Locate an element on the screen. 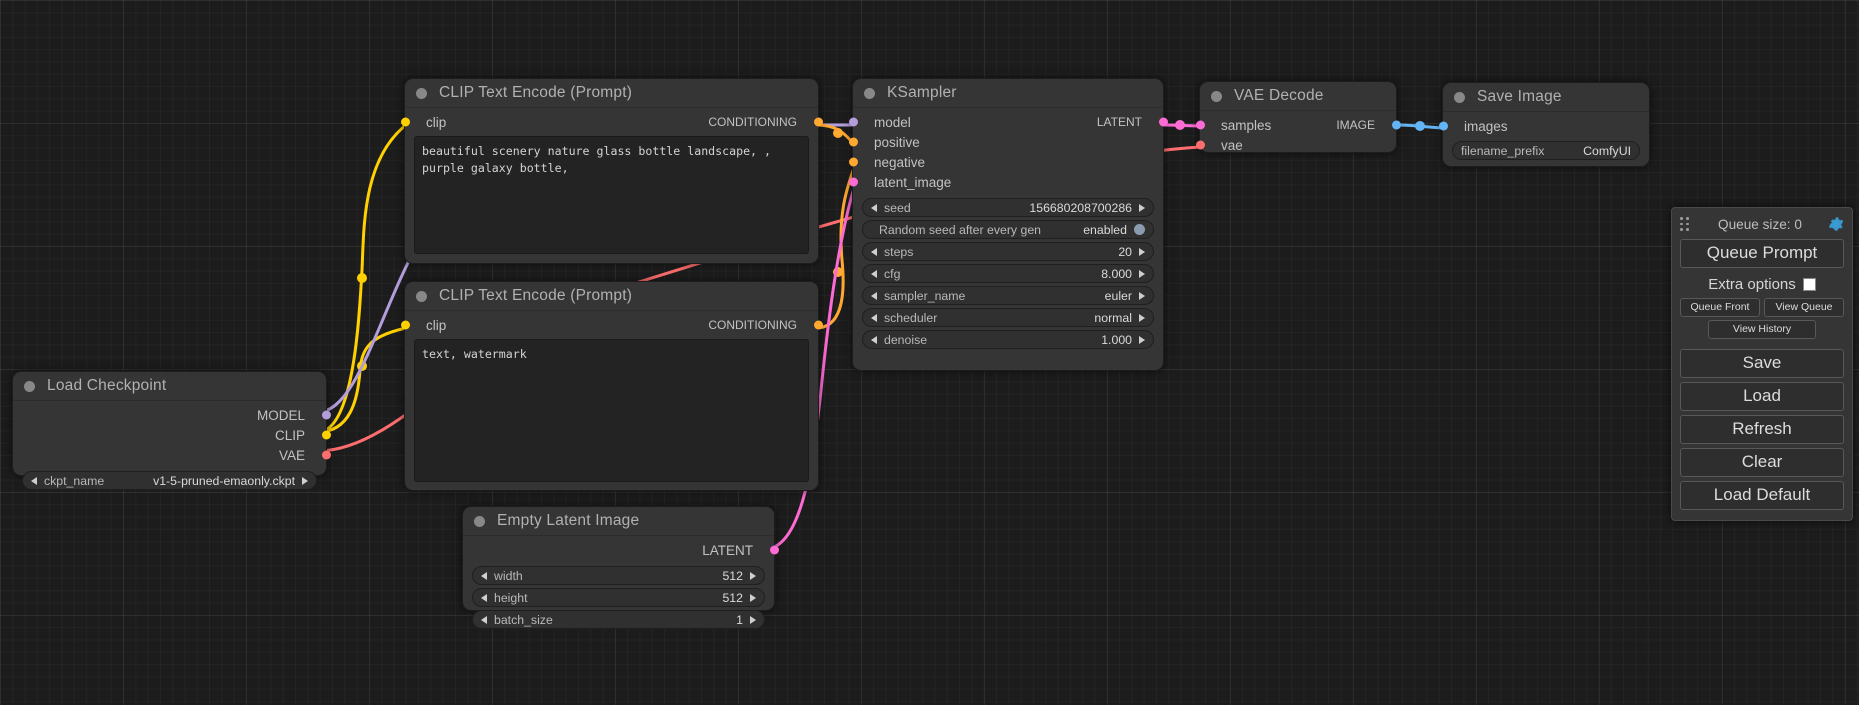 Image resolution: width=1859 pixels, height=705 pixels. widget-seed: seed 156680208700286 is located at coordinates (1008, 207).